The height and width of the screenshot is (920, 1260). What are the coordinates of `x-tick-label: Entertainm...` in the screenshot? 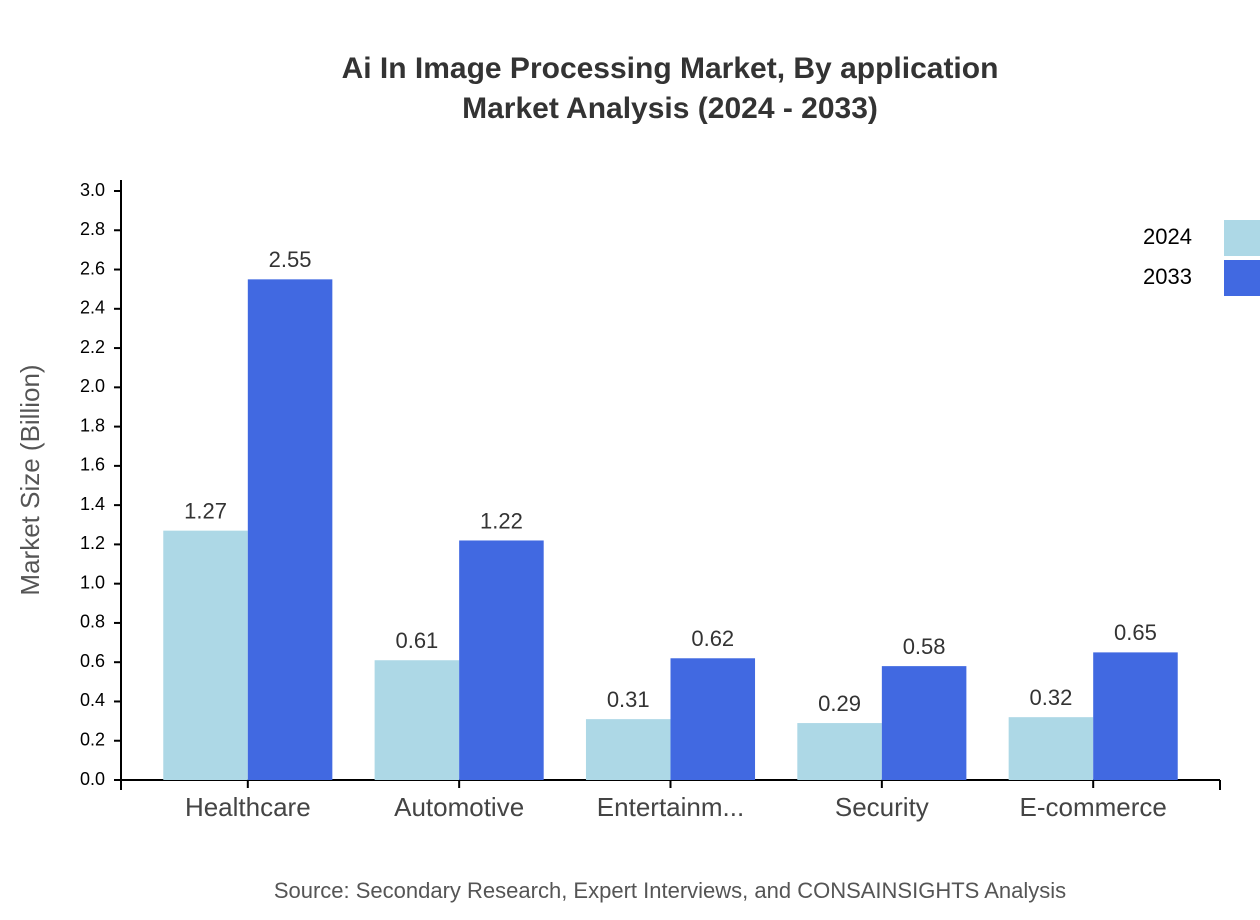 It's located at (670, 807).